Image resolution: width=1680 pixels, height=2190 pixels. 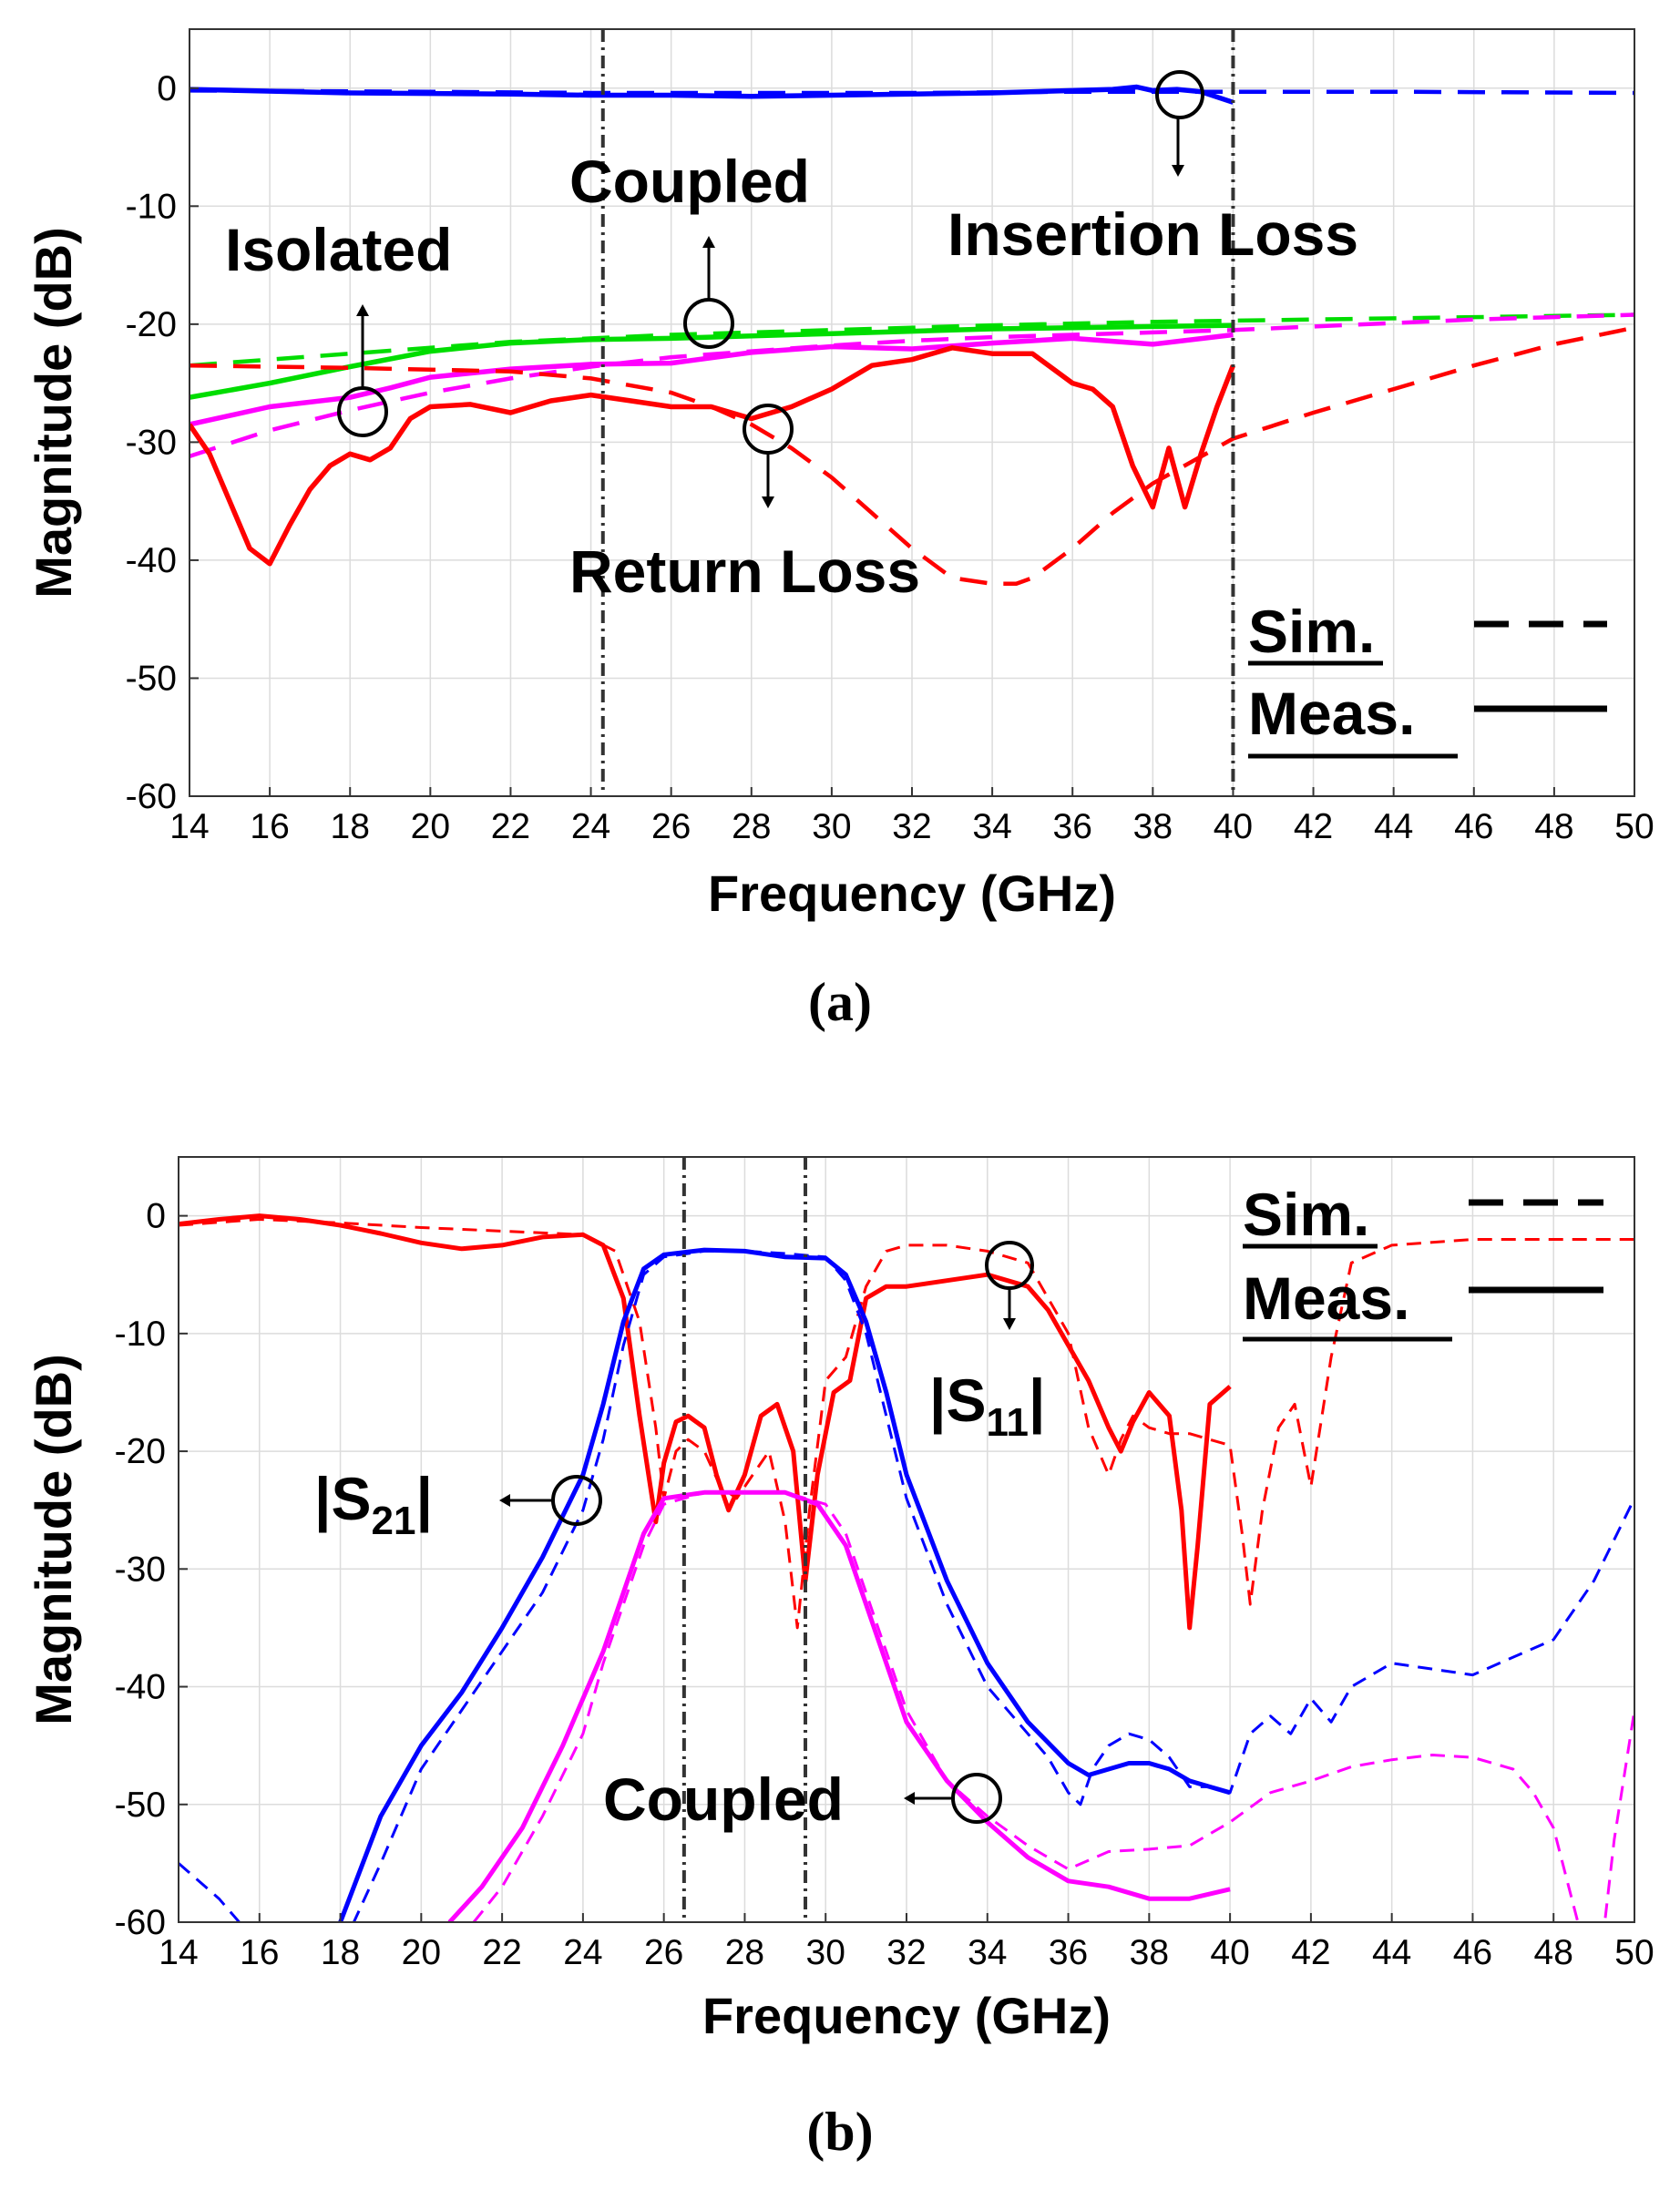 I want to click on x-tick-label-b: 40, so click(x=1230, y=1952).